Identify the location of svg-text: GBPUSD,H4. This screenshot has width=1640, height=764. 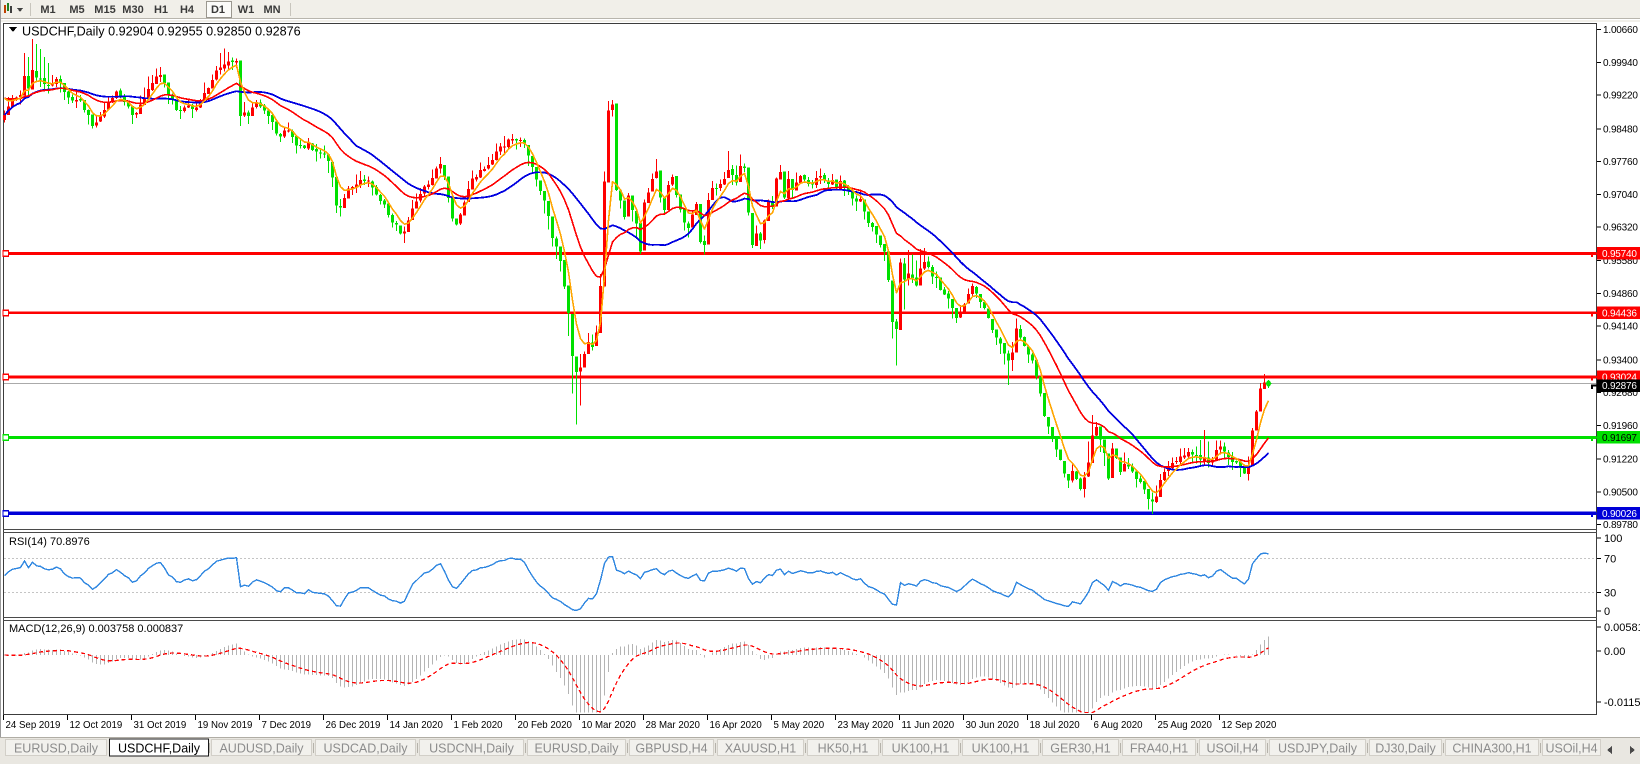
(671, 749).